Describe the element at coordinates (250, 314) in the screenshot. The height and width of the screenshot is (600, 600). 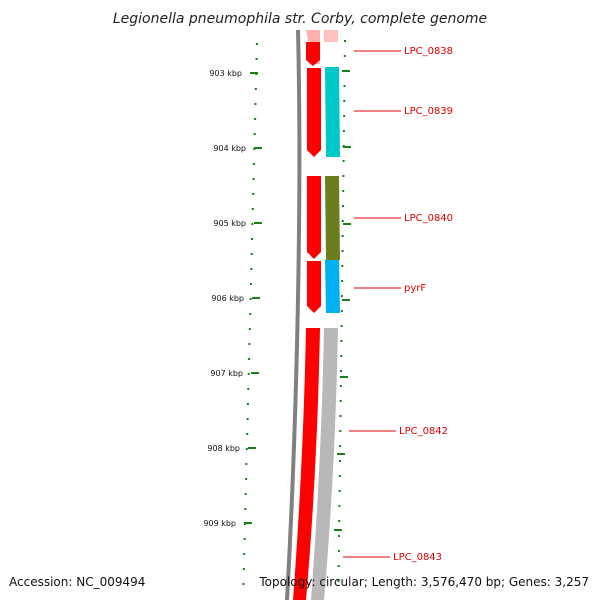
I see `tick-dots-left` at that location.